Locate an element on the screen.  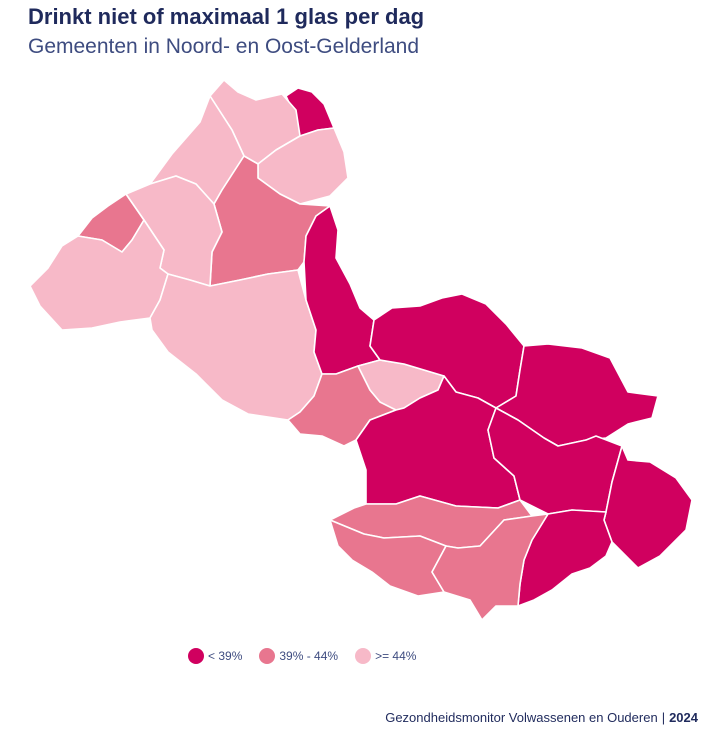
legend-item-high: >= 44% is located at coordinates (385, 656).